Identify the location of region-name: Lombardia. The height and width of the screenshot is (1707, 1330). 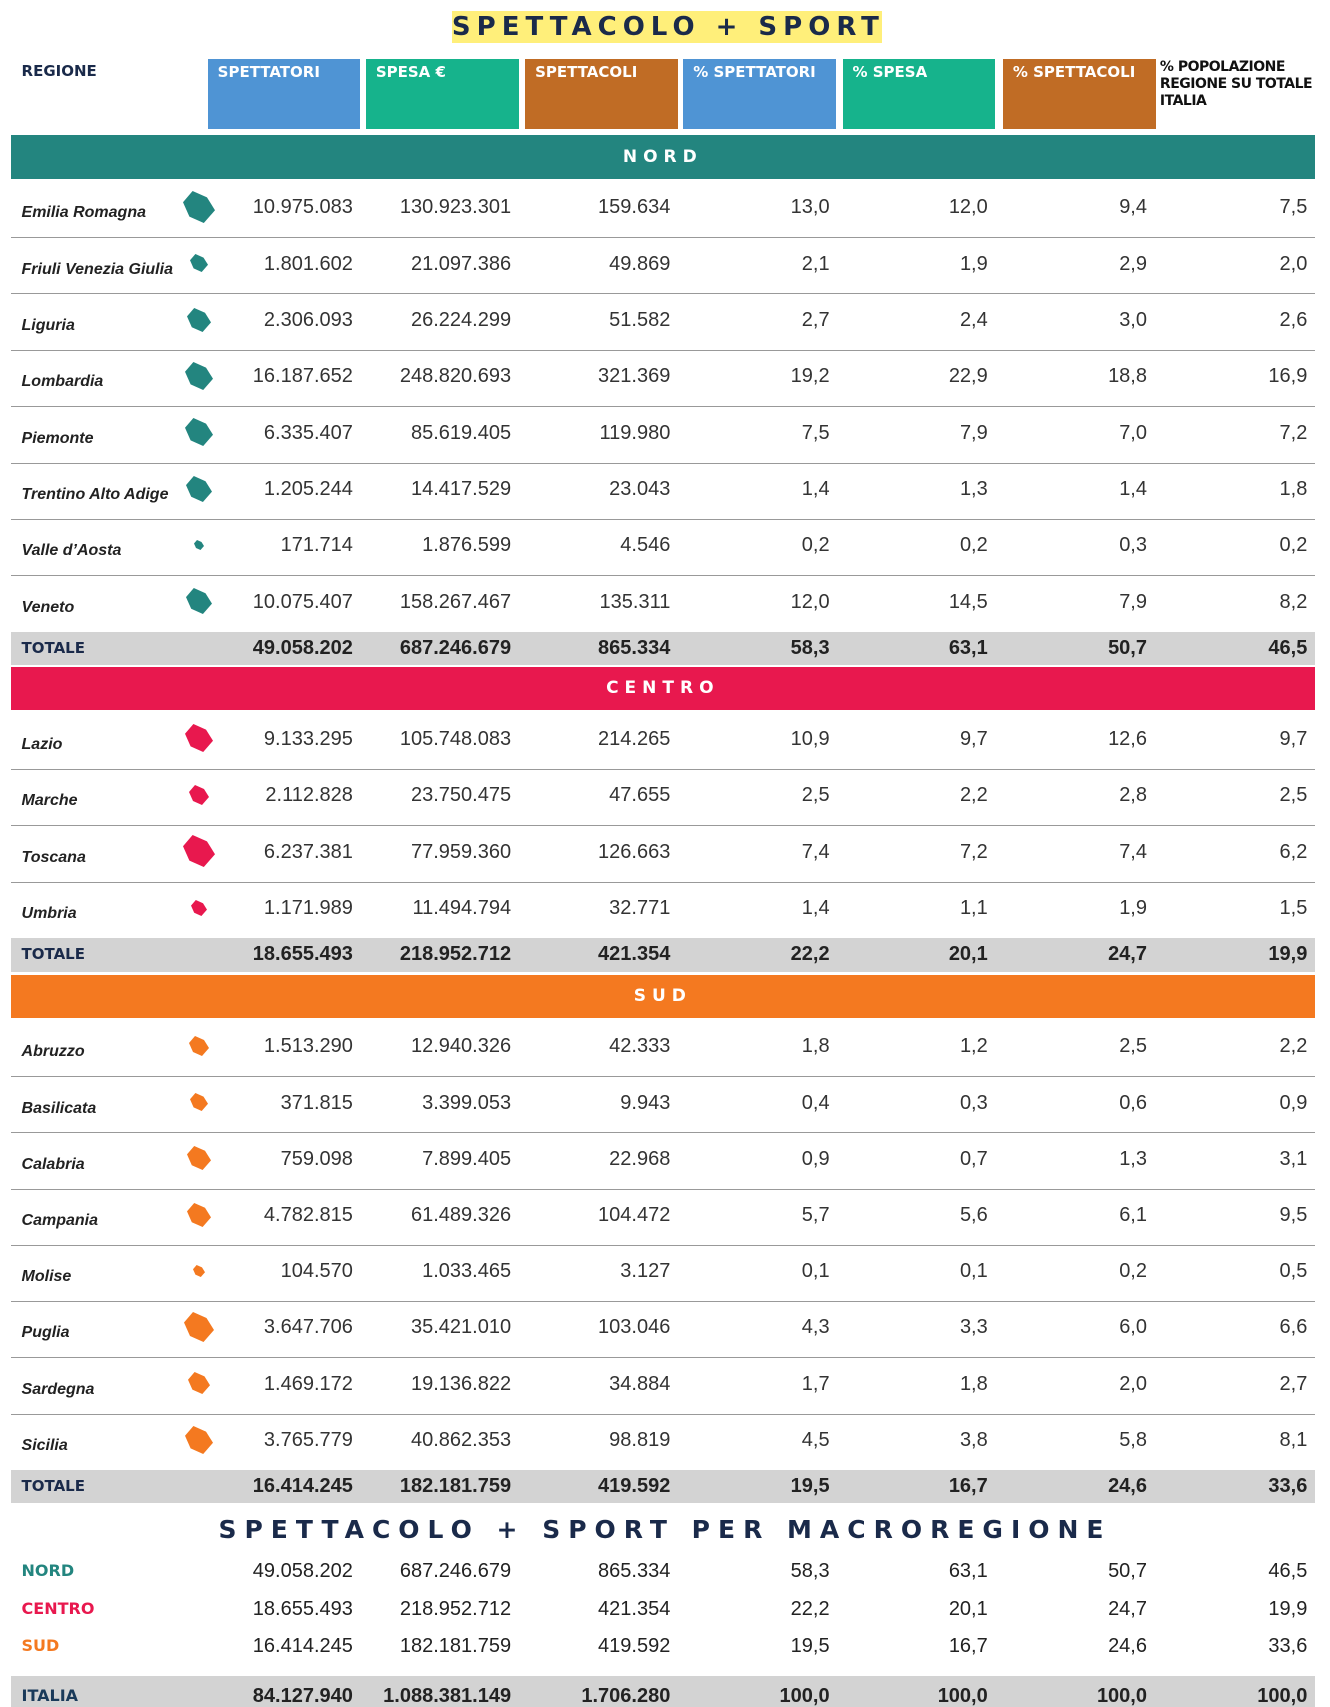
(62, 382).